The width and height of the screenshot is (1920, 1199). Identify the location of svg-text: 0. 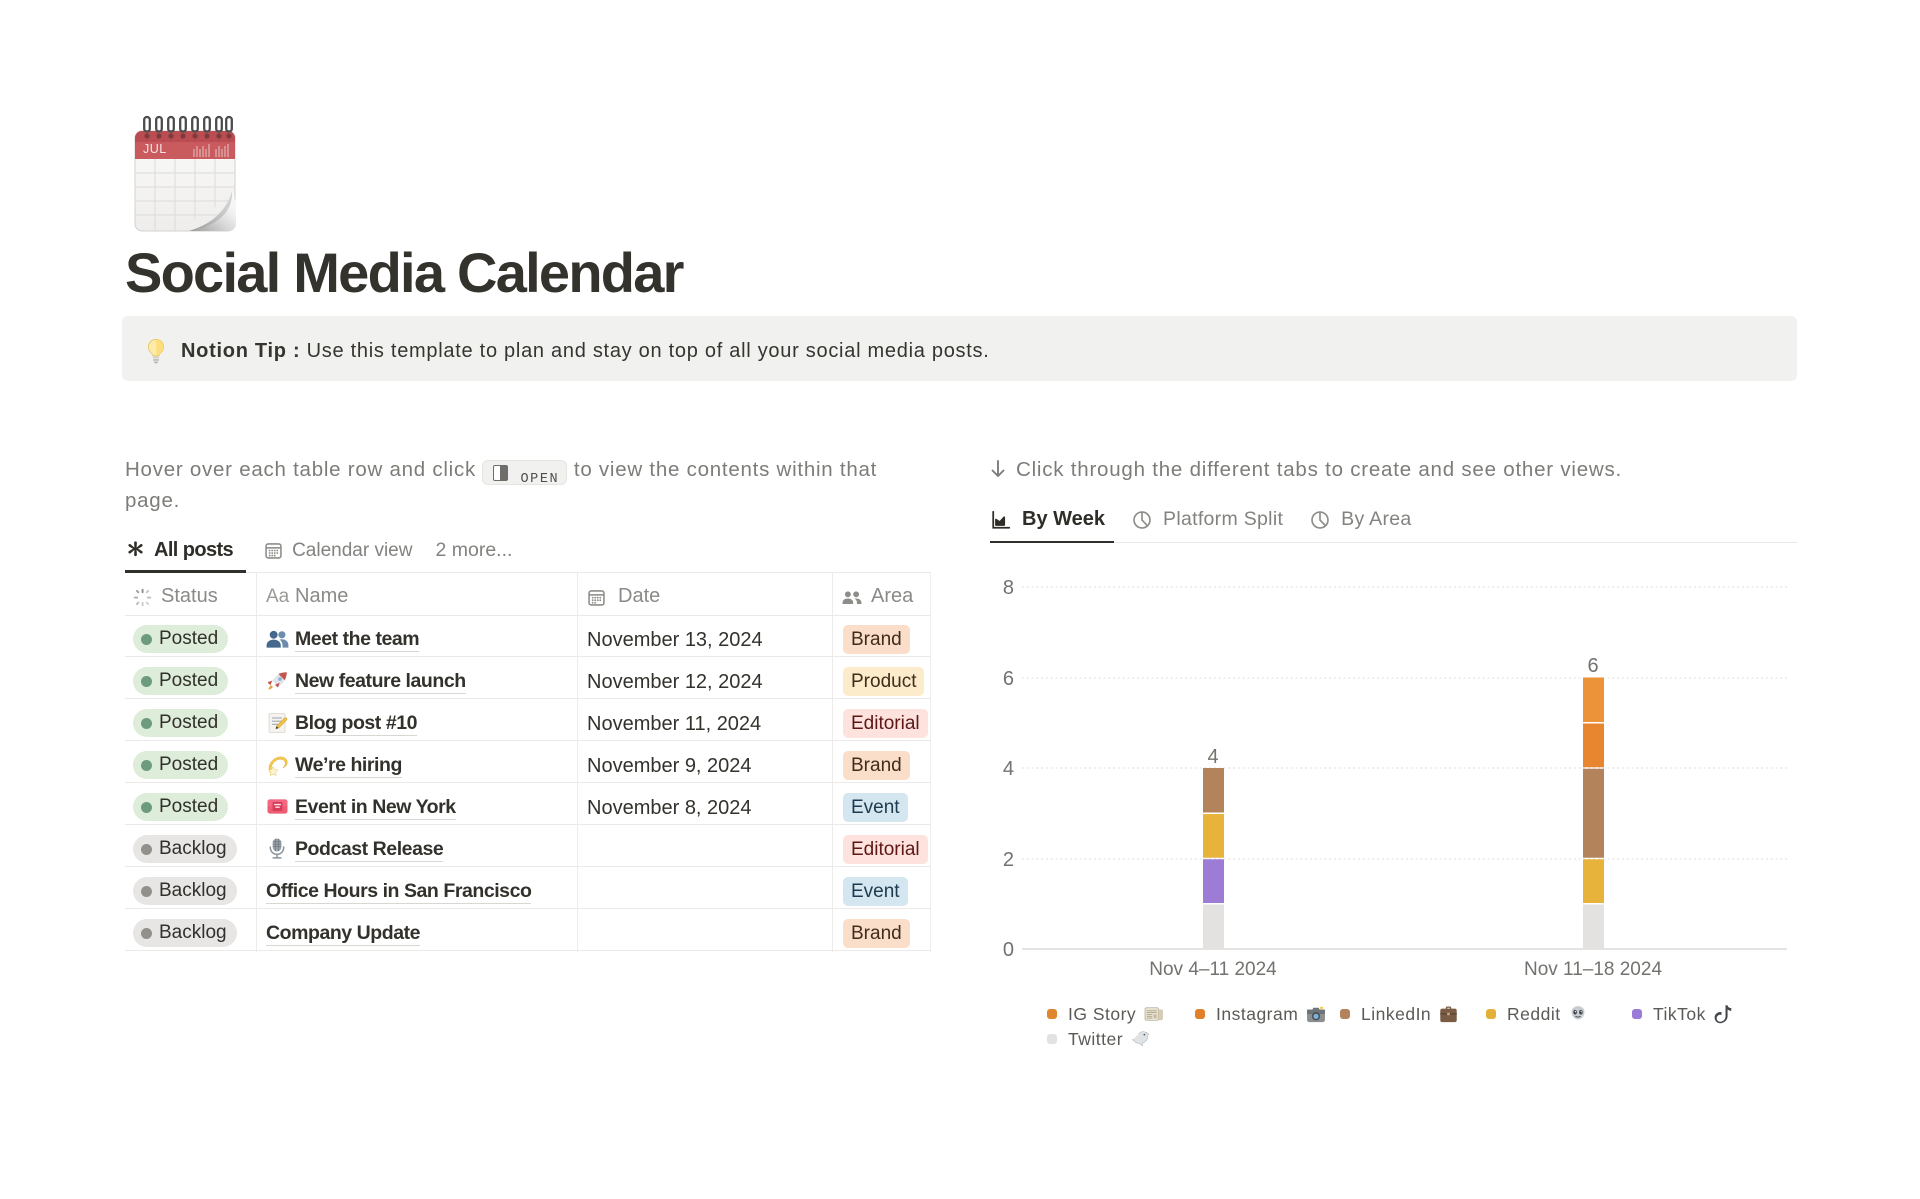
(1008, 950).